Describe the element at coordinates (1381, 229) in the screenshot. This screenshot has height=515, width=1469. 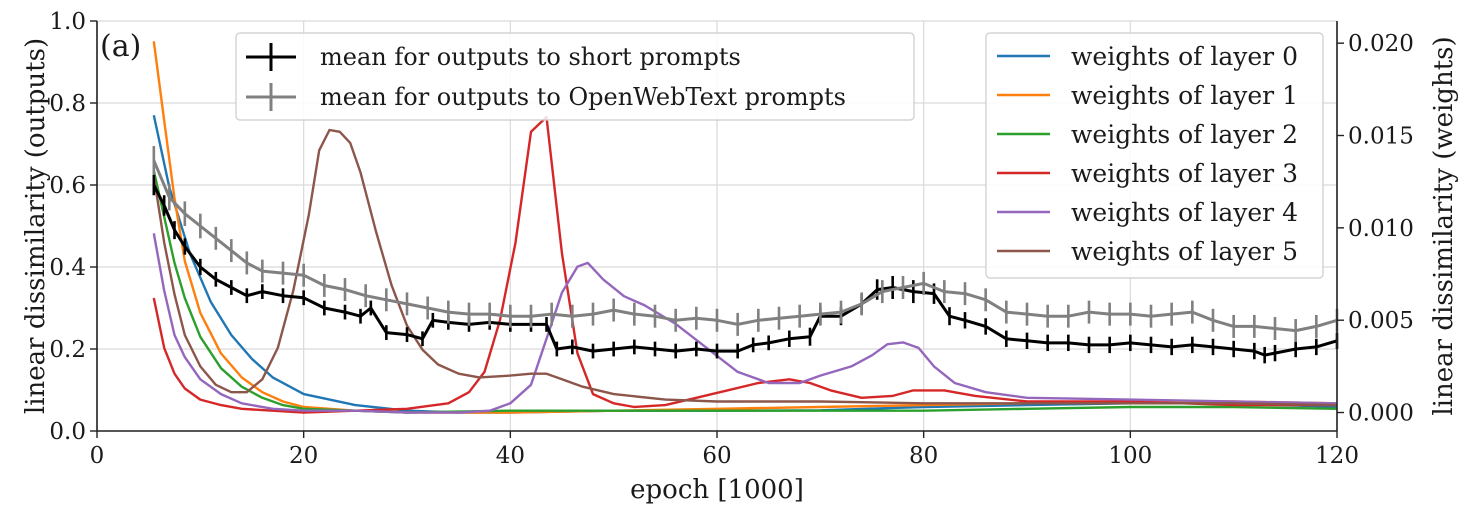
I see `y-tick-label-right: 0.010` at that location.